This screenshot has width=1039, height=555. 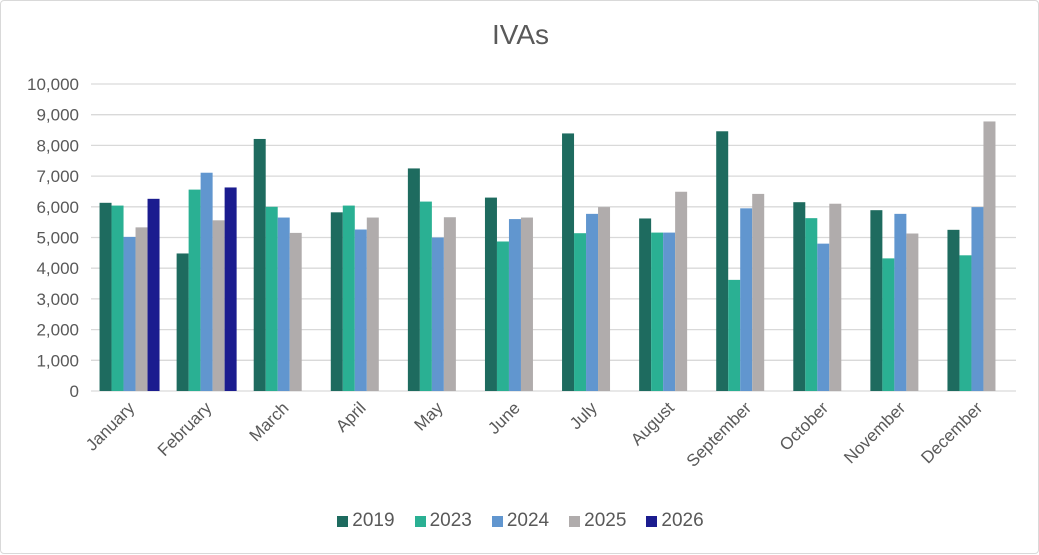 I want to click on x-tick-label: April, so click(x=350, y=416).